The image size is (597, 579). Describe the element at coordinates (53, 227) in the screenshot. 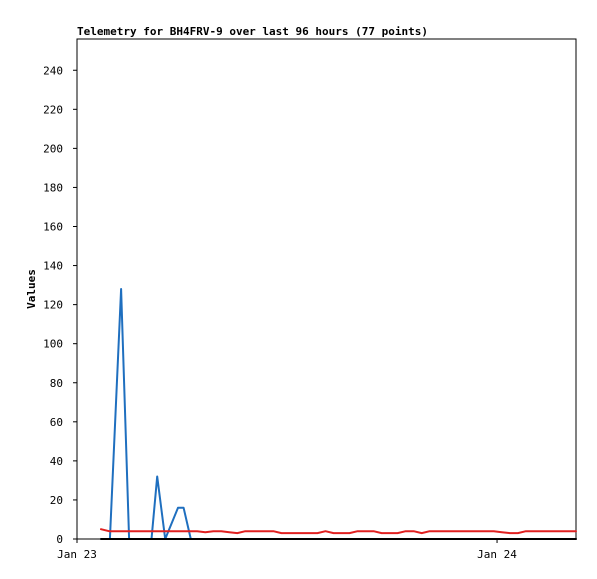

I see `y-tick-label: 160` at that location.